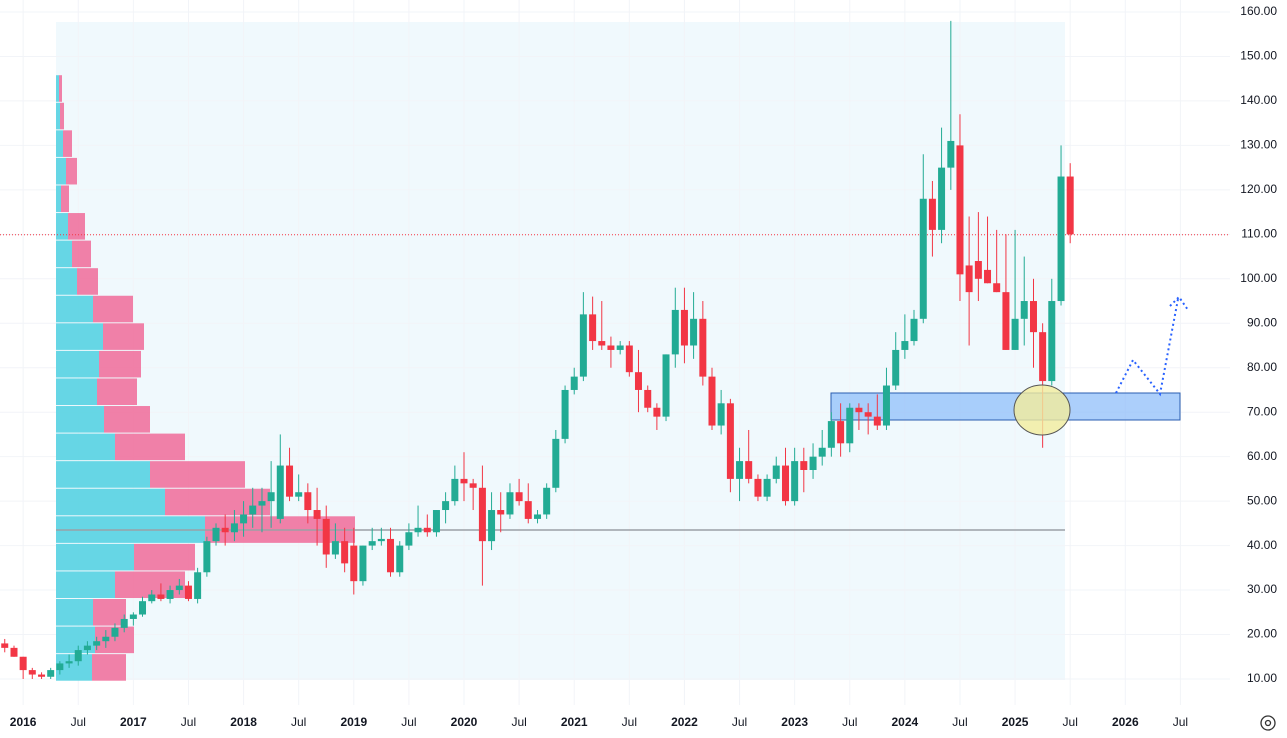 This screenshot has width=1287, height=738. Describe the element at coordinates (1262, 678) in the screenshot. I see `y-tick-label: 10.00` at that location.